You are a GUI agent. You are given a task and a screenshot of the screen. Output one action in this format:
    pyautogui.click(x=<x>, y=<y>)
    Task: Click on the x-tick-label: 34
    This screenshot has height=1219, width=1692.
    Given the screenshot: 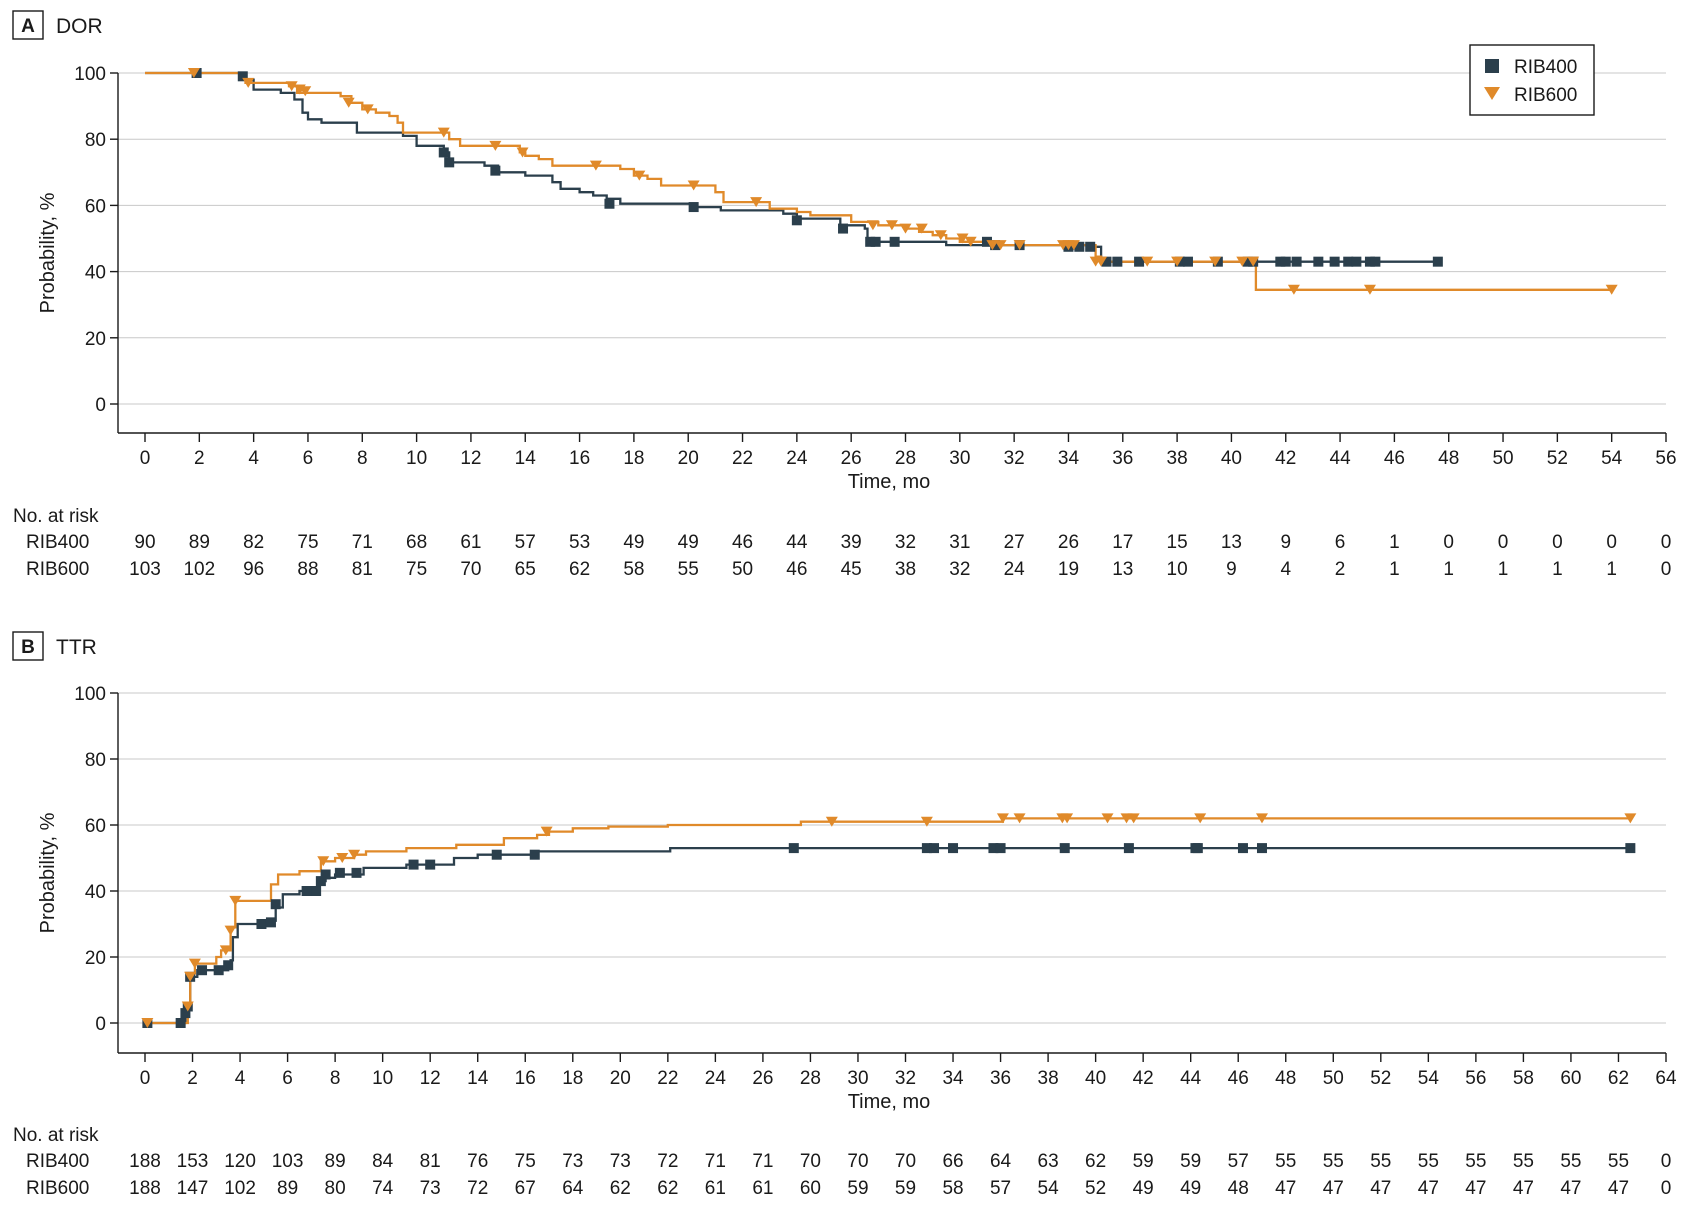 What is the action you would take?
    pyautogui.click(x=1069, y=458)
    